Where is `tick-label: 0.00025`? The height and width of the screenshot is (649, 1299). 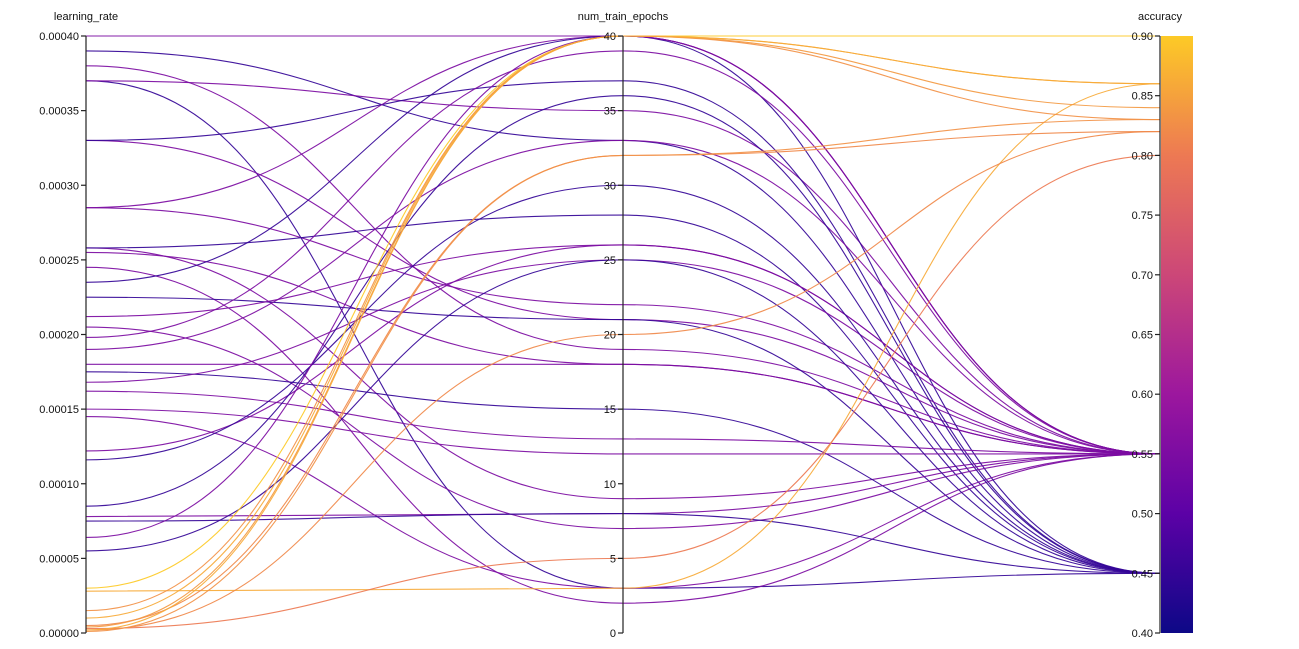 tick-label: 0.00025 is located at coordinates (59, 261).